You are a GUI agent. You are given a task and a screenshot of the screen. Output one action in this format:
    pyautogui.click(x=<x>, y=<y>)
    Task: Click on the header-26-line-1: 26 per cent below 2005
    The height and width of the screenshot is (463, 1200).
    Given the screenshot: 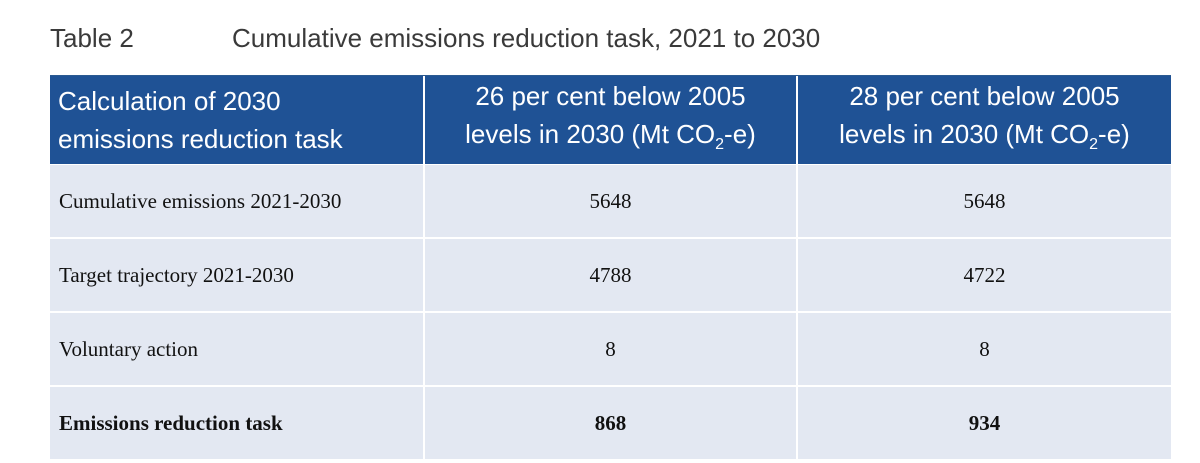 What is the action you would take?
    pyautogui.click(x=610, y=95)
    